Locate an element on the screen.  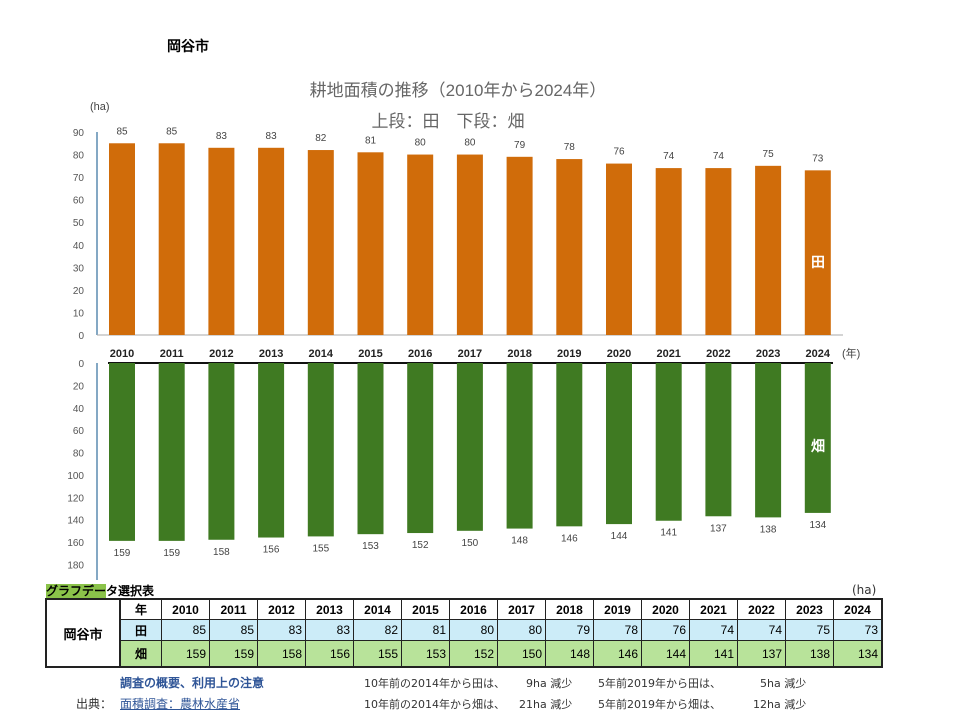
hata-value-label: 153 is located at coordinates (370, 546).